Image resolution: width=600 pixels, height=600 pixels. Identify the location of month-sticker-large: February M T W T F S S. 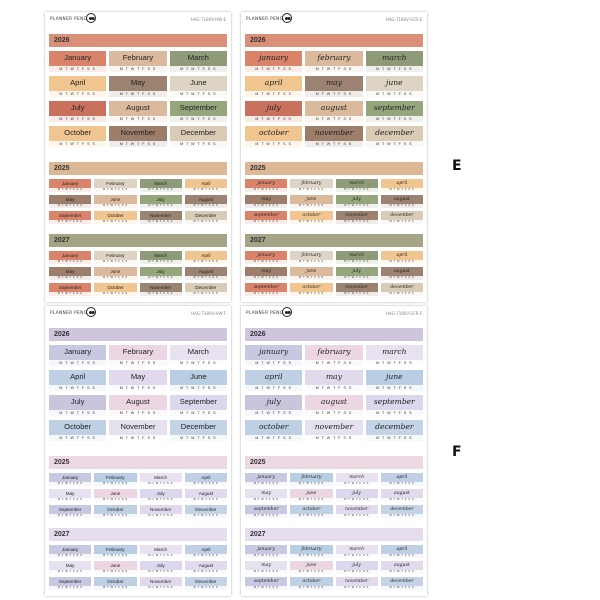
(138, 61).